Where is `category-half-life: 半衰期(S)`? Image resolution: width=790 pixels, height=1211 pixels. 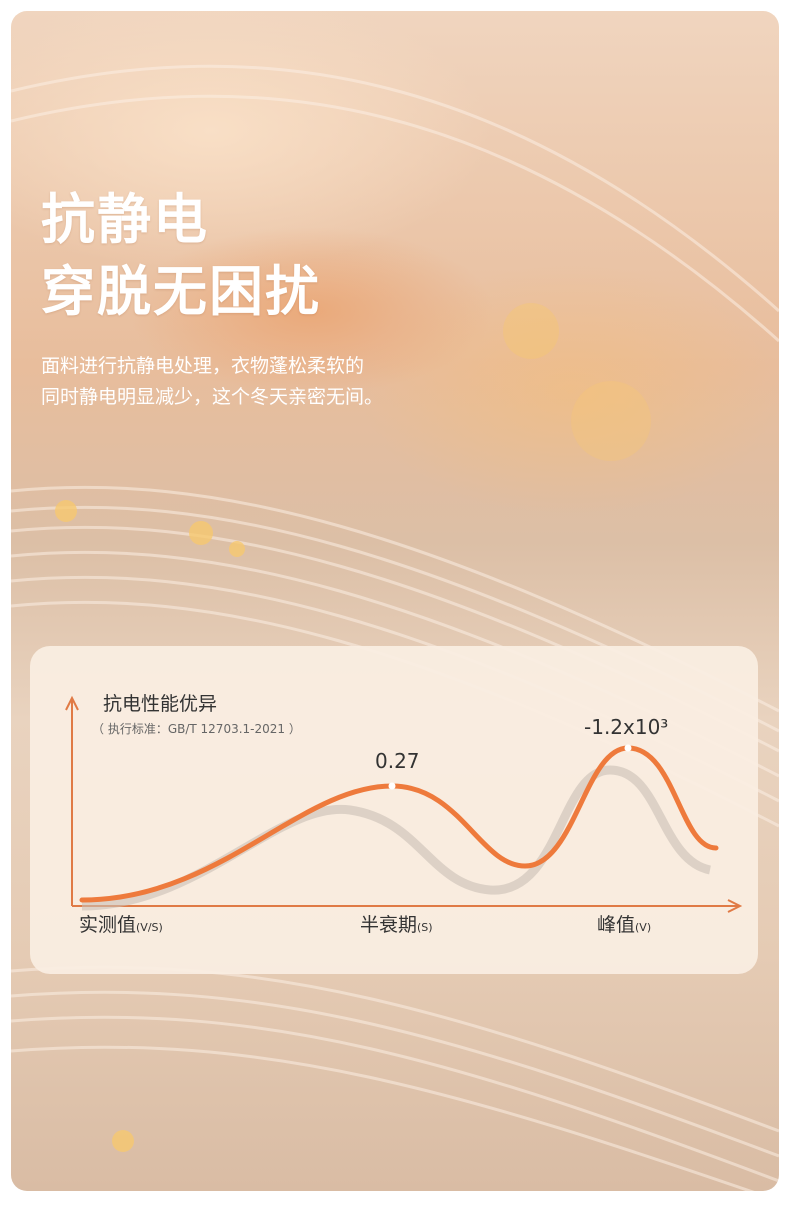
category-half-life: 半衰期(S) is located at coordinates (396, 923).